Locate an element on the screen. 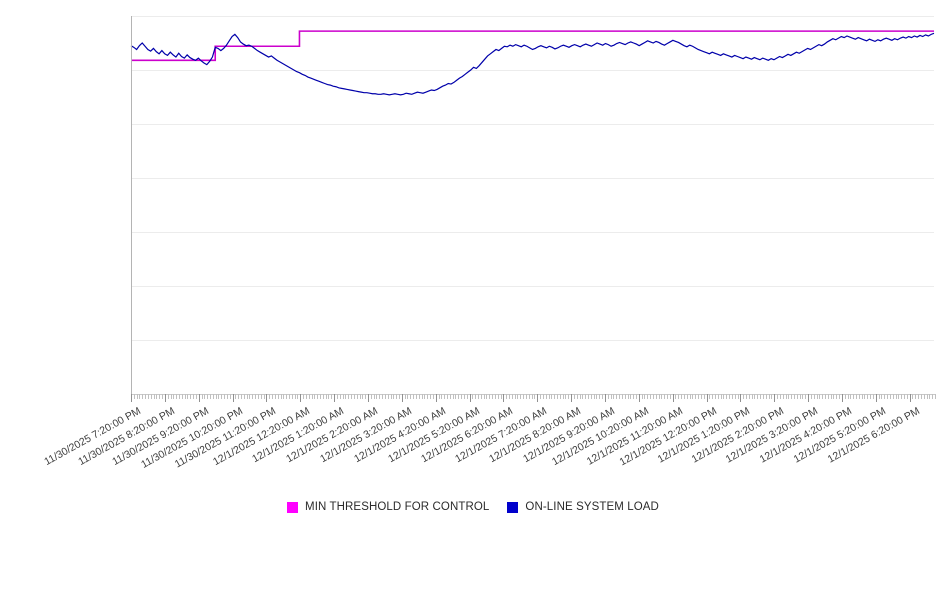 The height and width of the screenshot is (609, 946). legend-label: ON-LINE SYSTEM LOAD is located at coordinates (592, 507).